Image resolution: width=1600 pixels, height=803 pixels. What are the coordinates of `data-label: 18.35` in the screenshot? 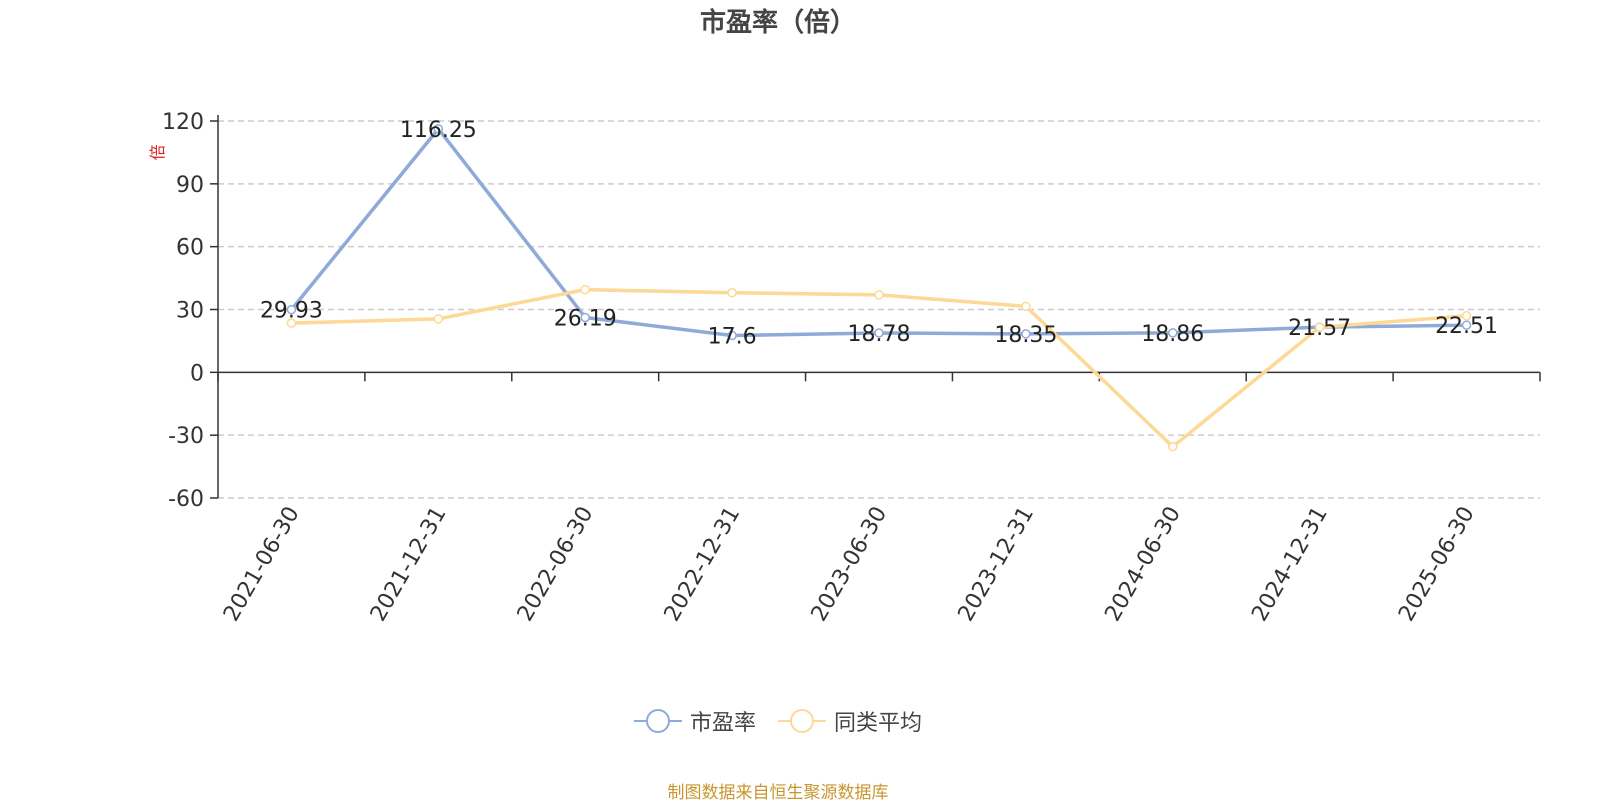 It's located at (1025, 335).